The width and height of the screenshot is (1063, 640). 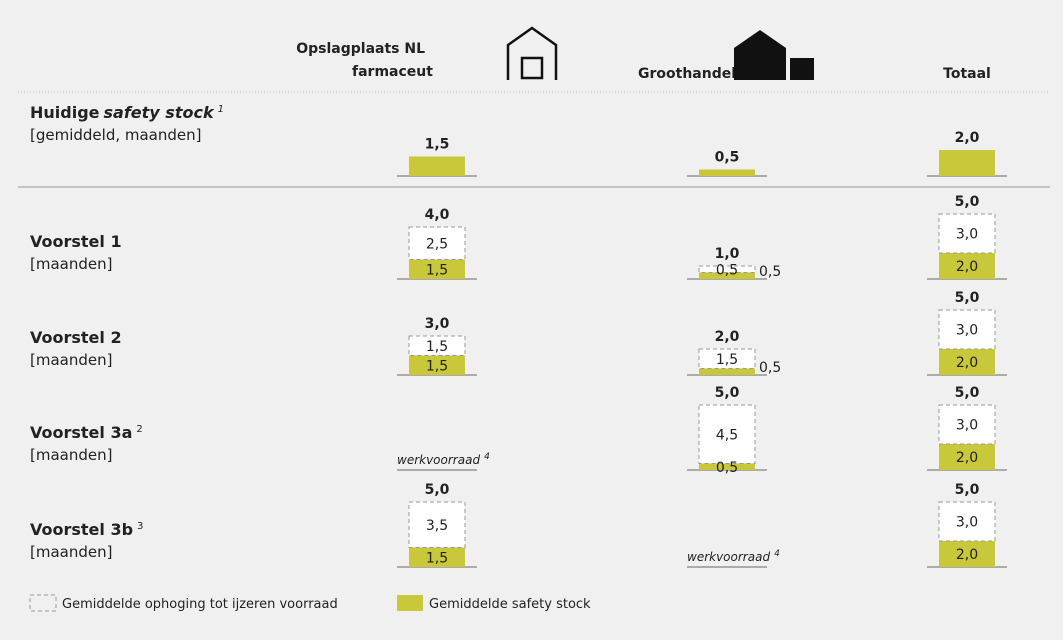 I want to click on increase-label: 2,5, so click(x=437, y=244).